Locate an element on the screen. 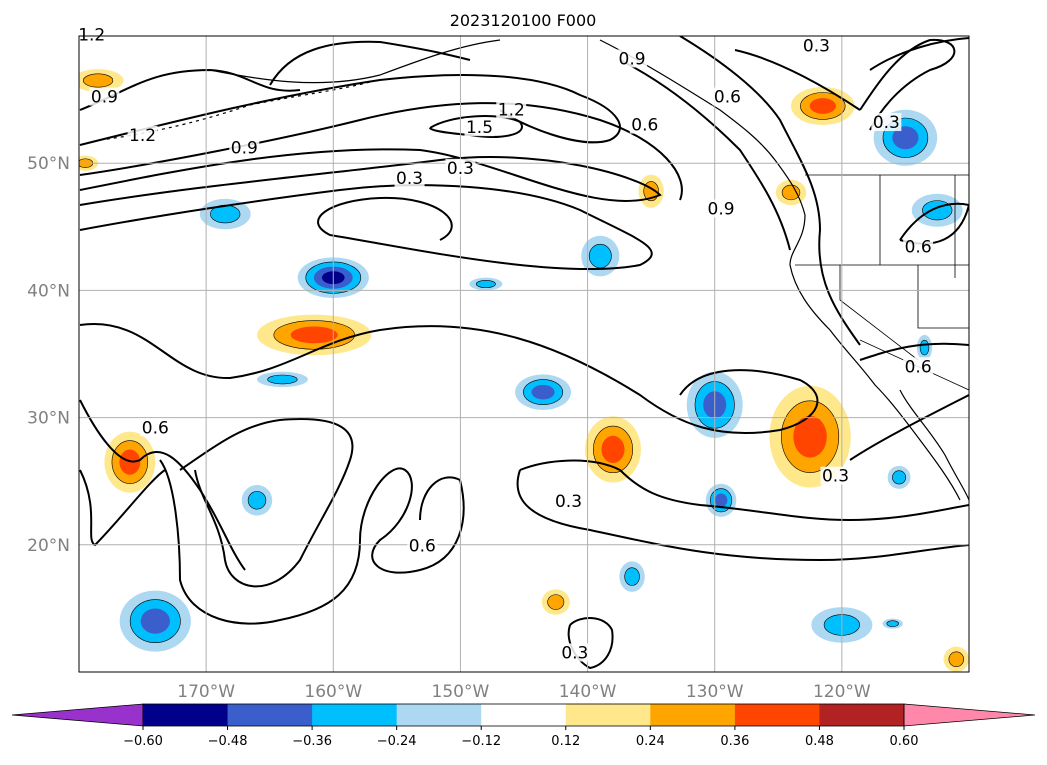 The height and width of the screenshot is (765, 1047). latitude-tick-label: 50°N is located at coordinates (48, 164).